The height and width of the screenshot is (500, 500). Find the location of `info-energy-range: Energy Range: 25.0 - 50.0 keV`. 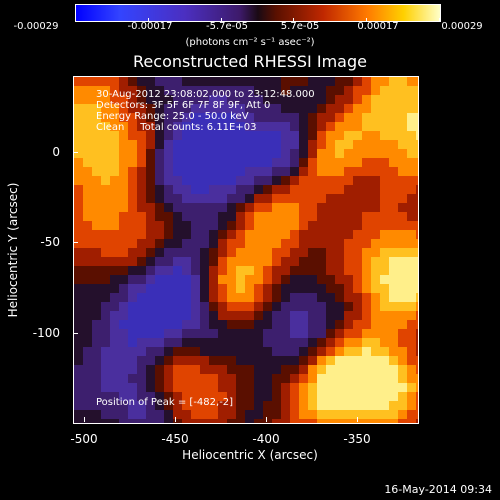

info-energy-range: Energy Range: 25.0 - 50.0 keV is located at coordinates (172, 116).